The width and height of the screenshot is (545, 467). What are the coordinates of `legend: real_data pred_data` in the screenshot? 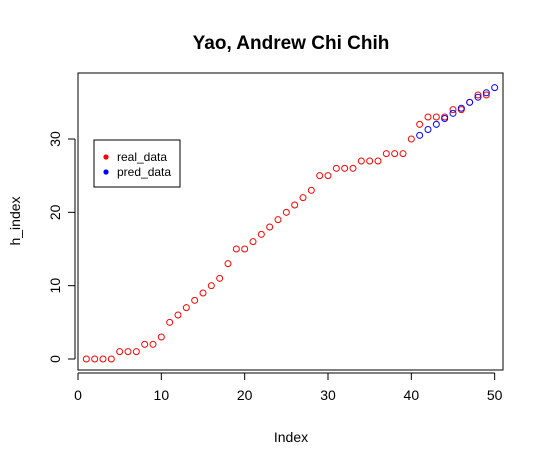 It's located at (137, 163).